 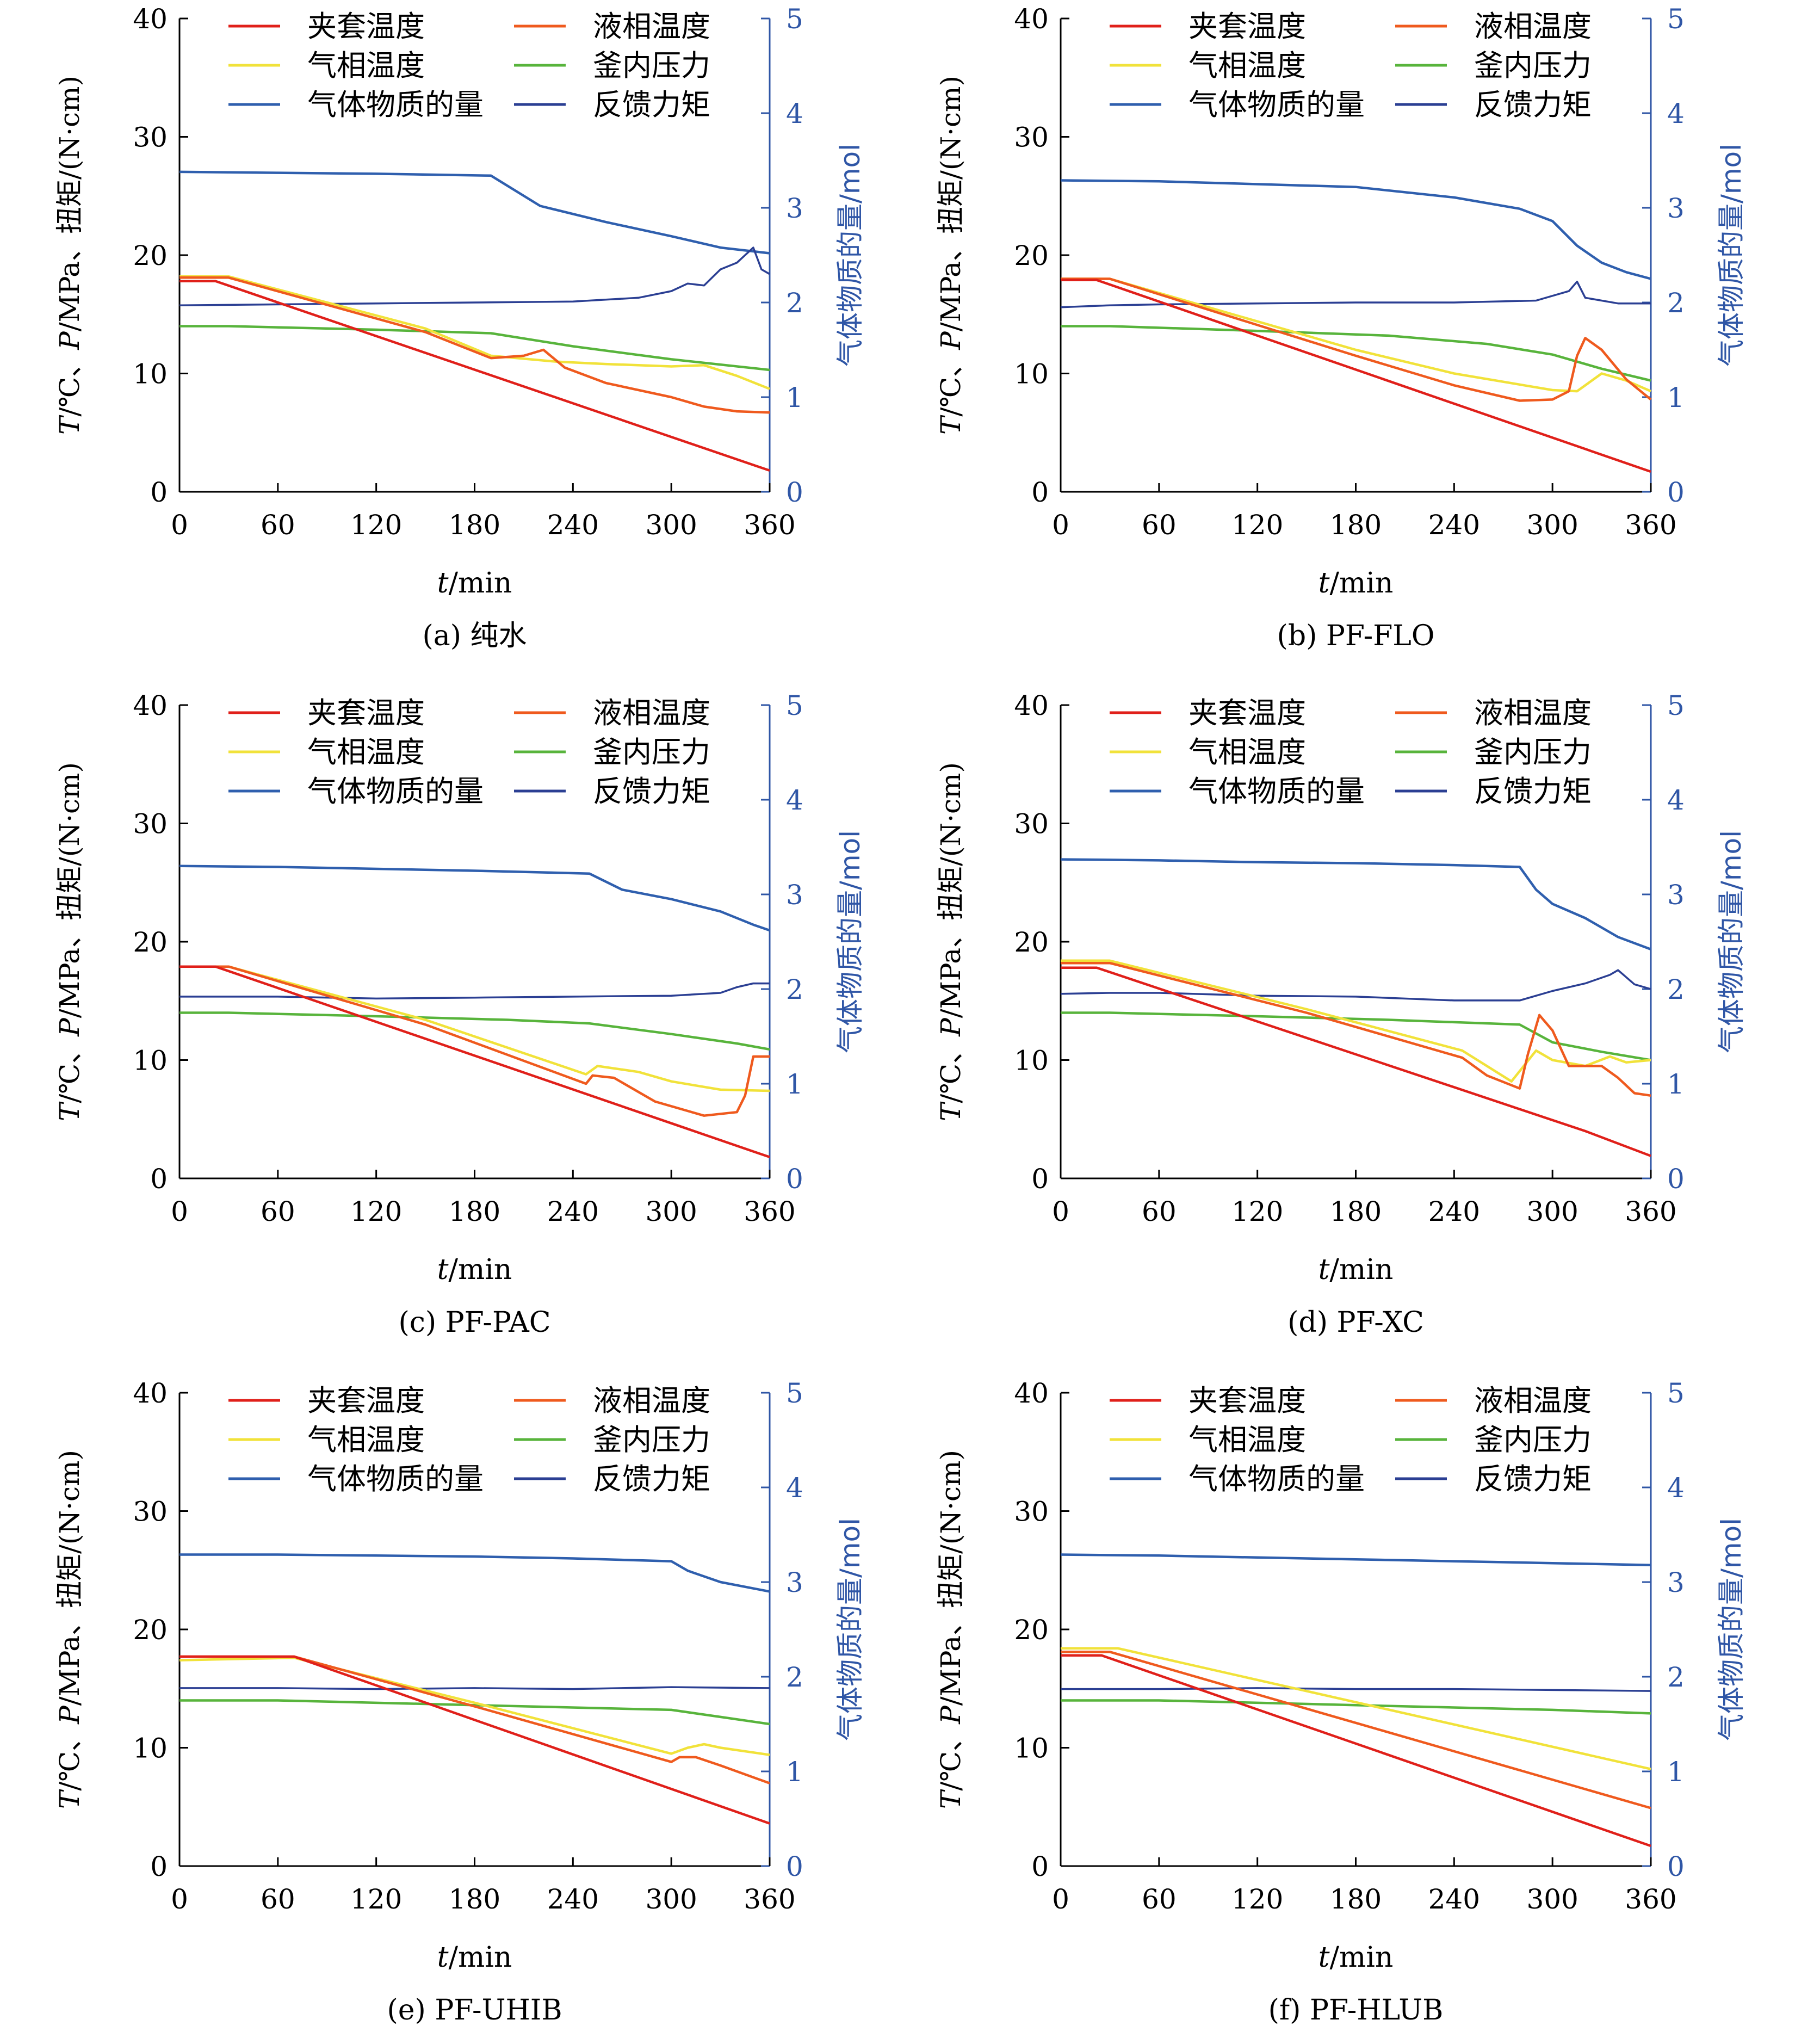 I want to click on series-line-jacket, so click(x=474, y=1740).